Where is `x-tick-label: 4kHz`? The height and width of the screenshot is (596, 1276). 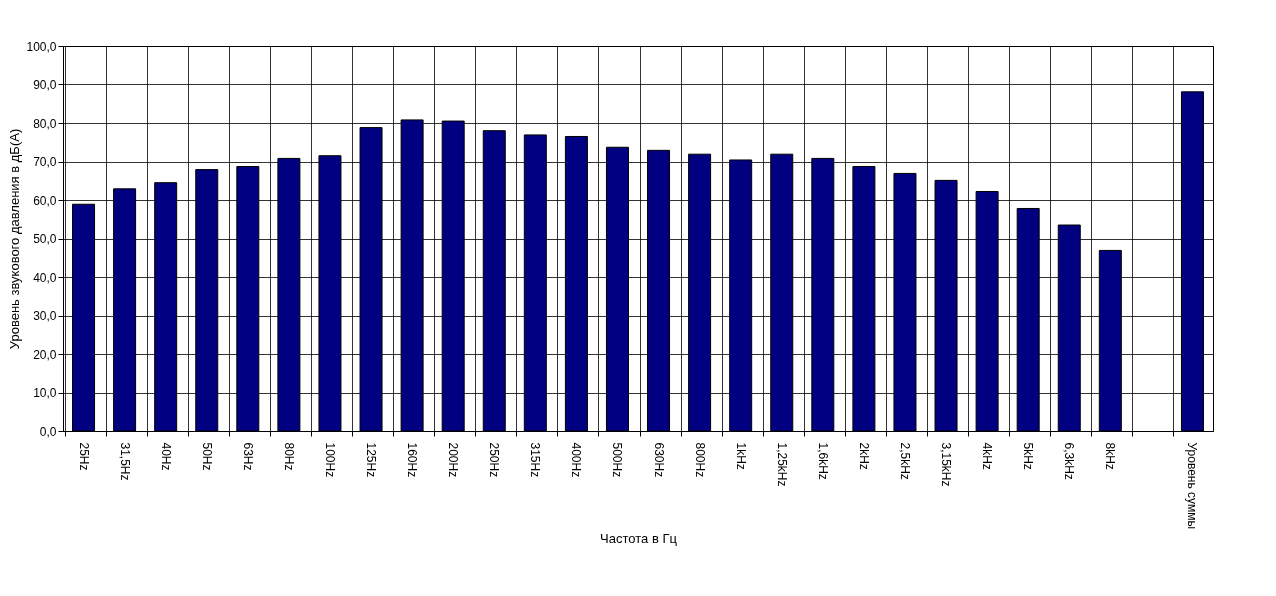
x-tick-label: 4kHz is located at coordinates (987, 456).